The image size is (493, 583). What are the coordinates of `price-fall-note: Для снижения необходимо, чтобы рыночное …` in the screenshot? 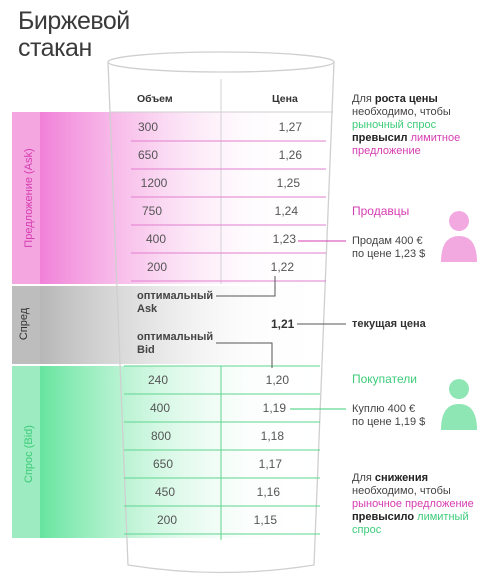 It's located at (413, 504).